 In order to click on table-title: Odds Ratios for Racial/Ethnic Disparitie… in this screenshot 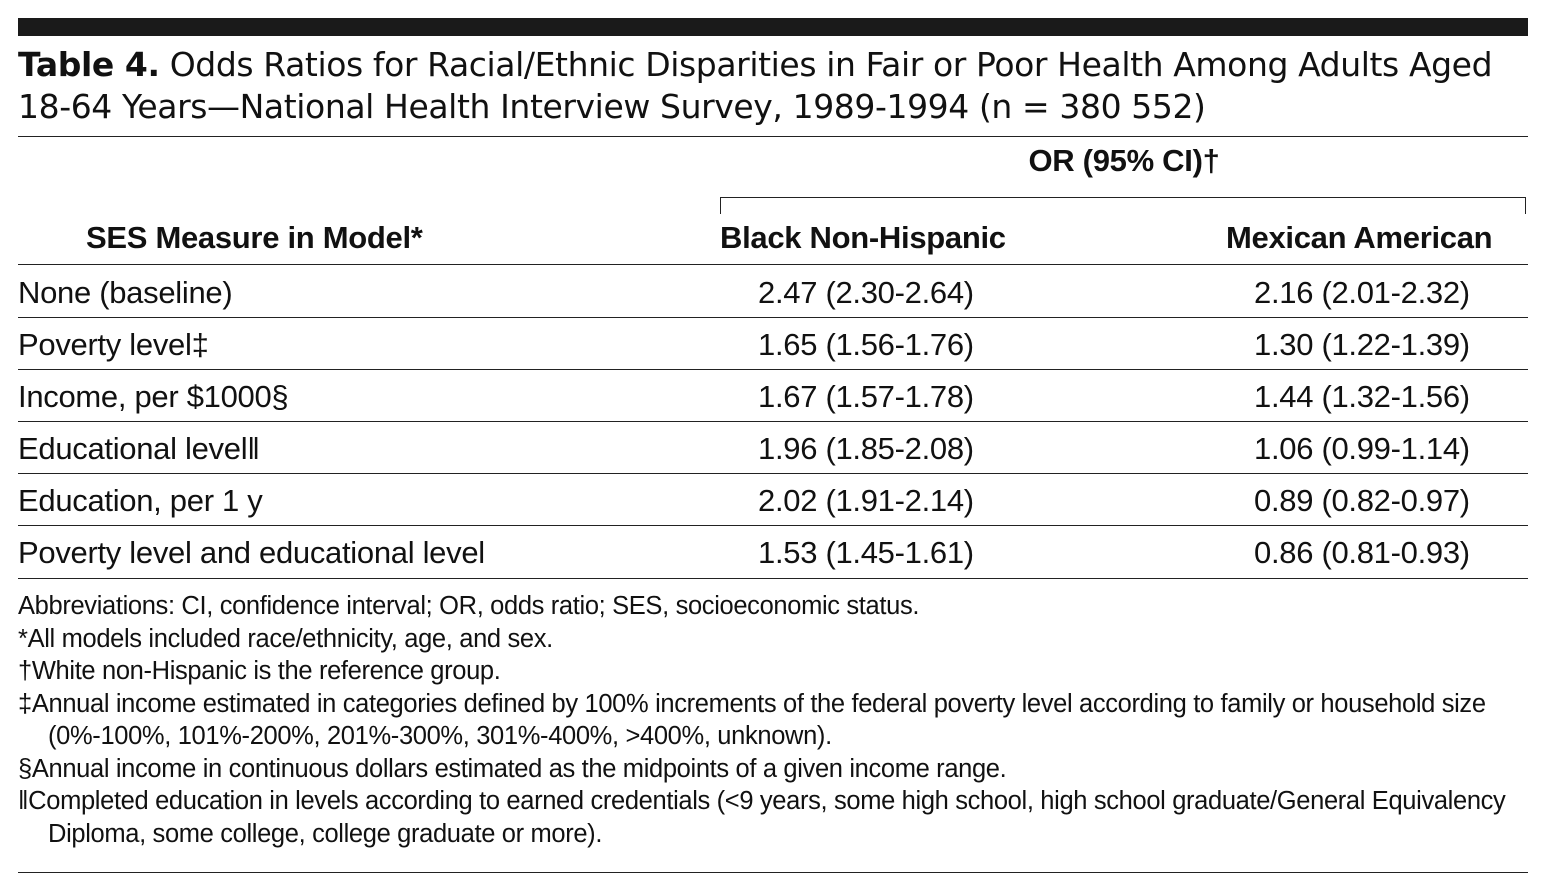, I will do `click(755, 85)`.